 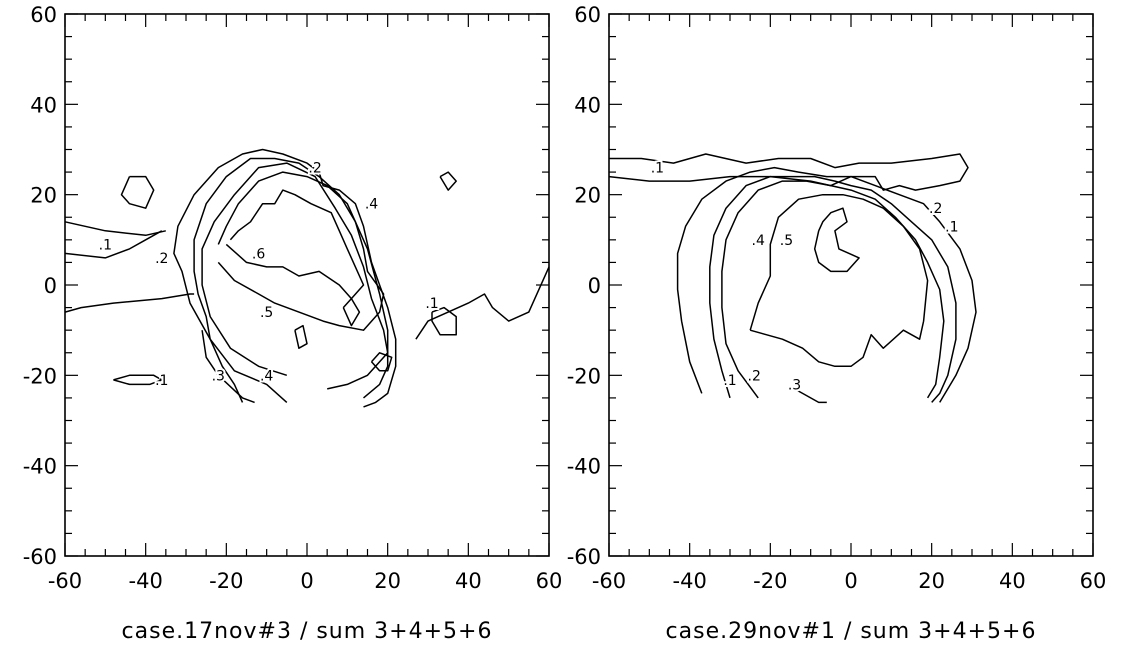 I want to click on left-x-tick-label: -20, so click(x=226, y=581).